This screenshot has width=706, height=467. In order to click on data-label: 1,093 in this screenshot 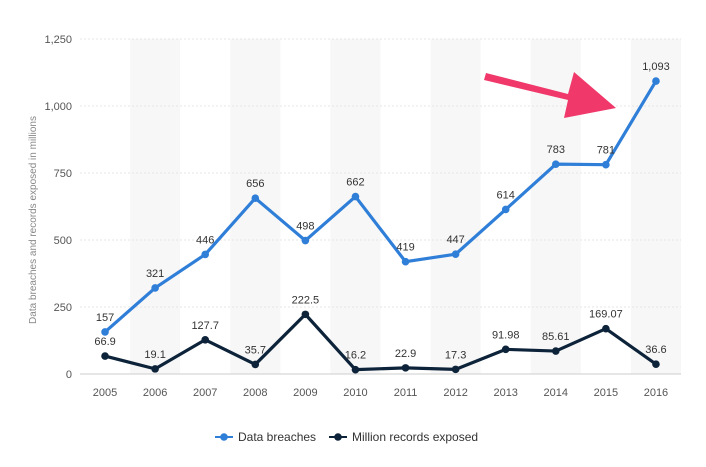, I will do `click(656, 67)`.